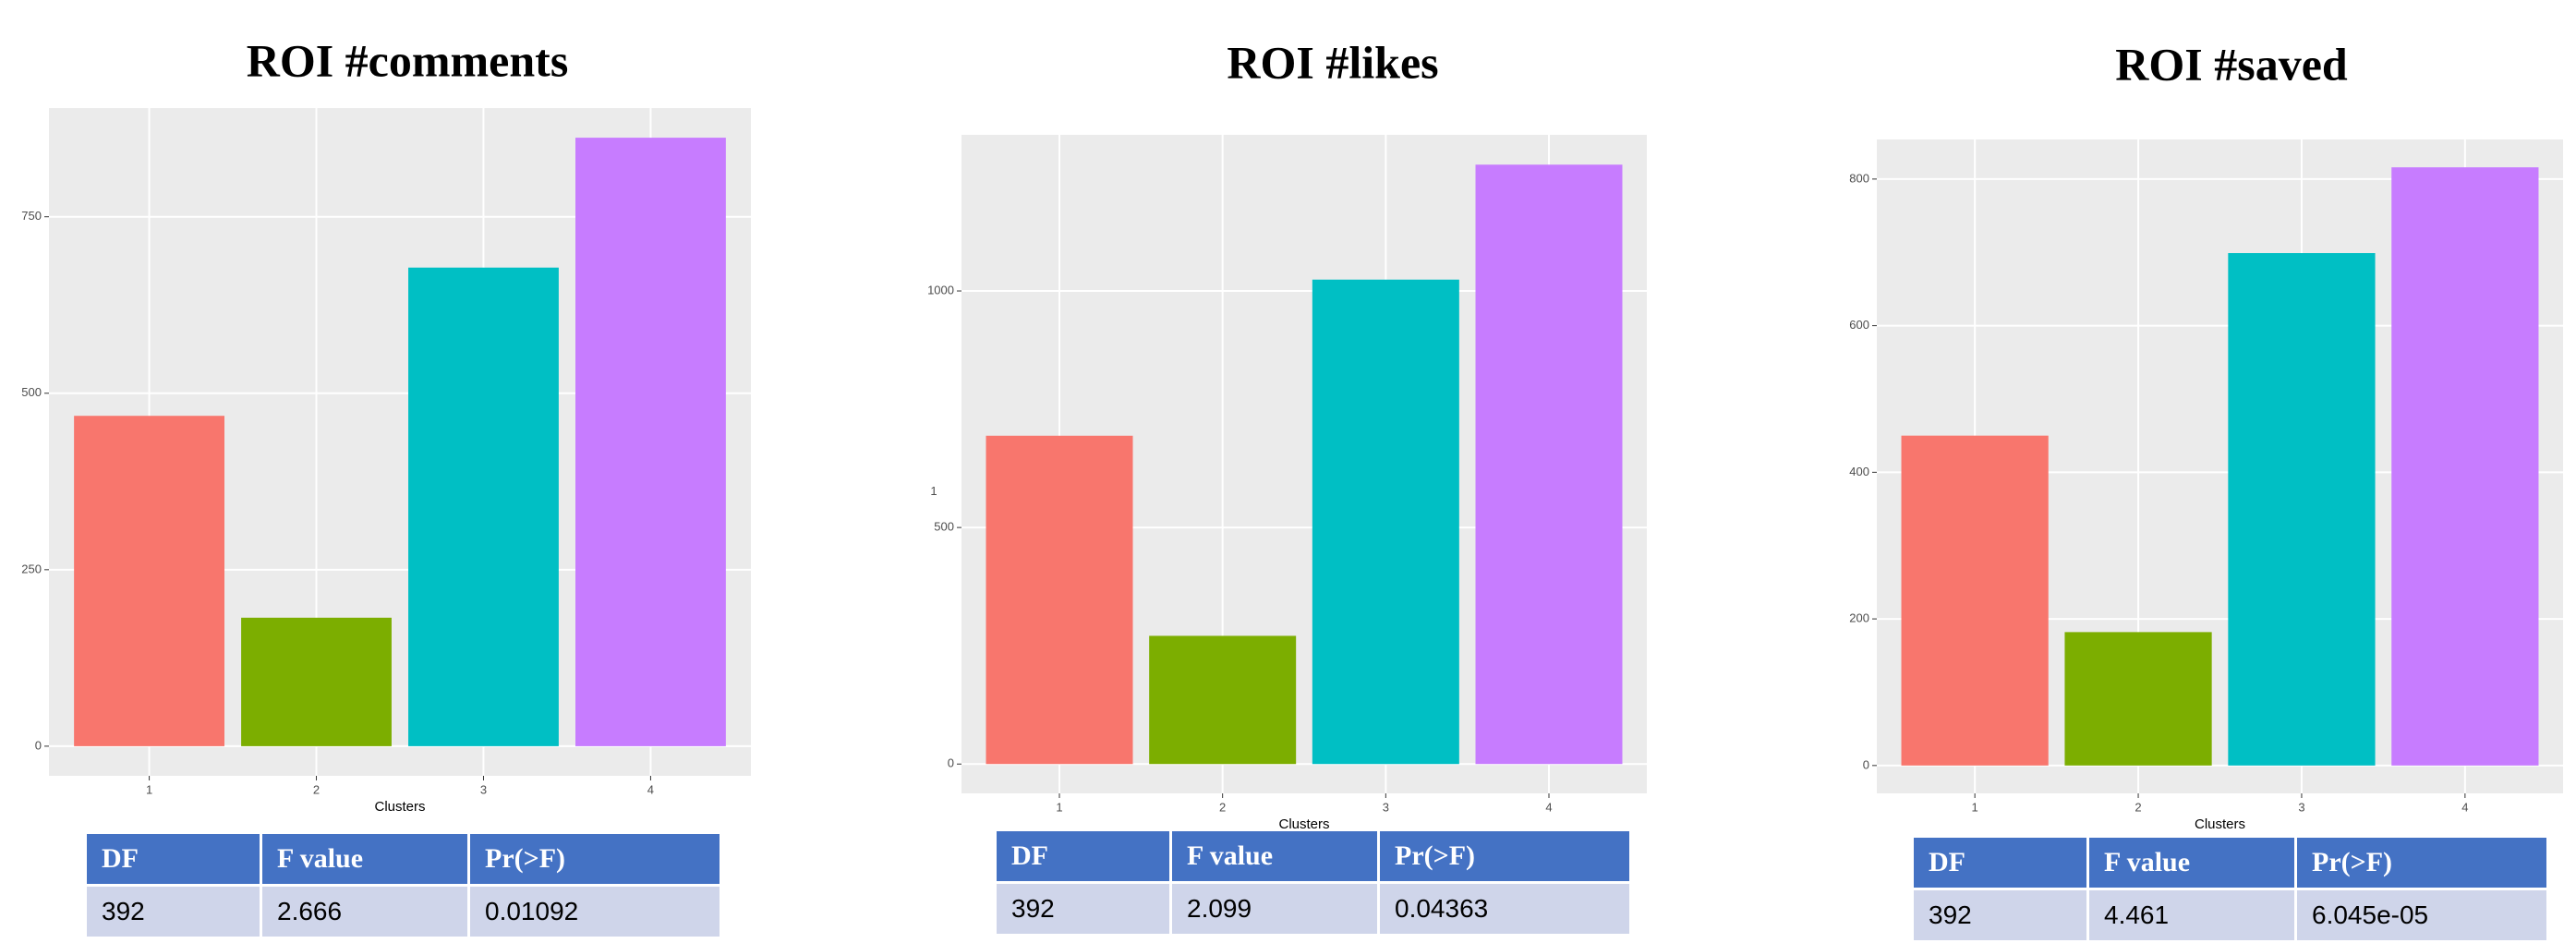 The image size is (2576, 943). I want to click on y-axis-label: 1, so click(933, 491).